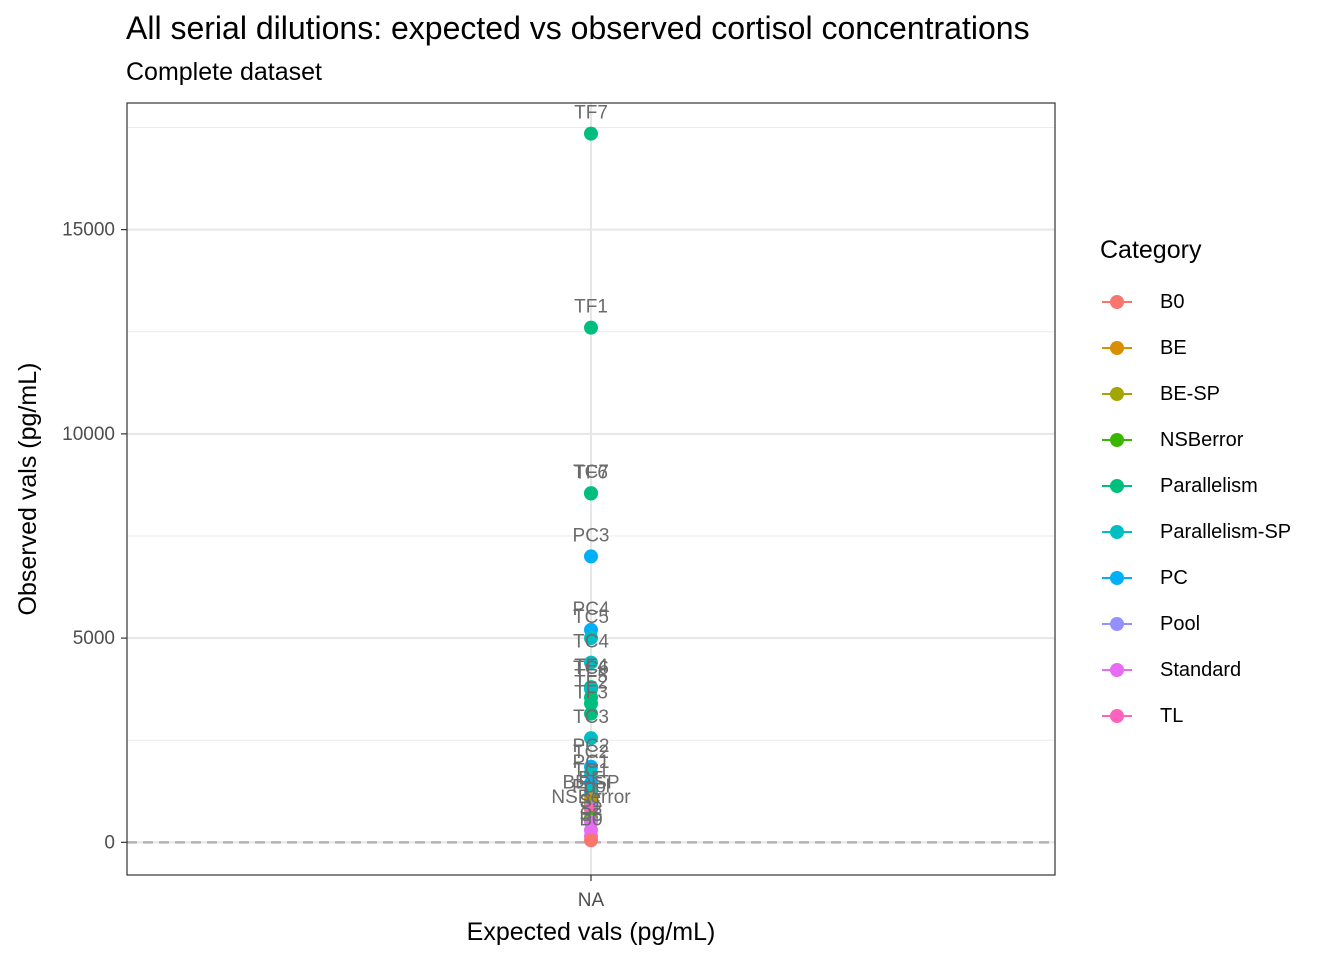  I want to click on point-label: TC5, so click(591, 617).